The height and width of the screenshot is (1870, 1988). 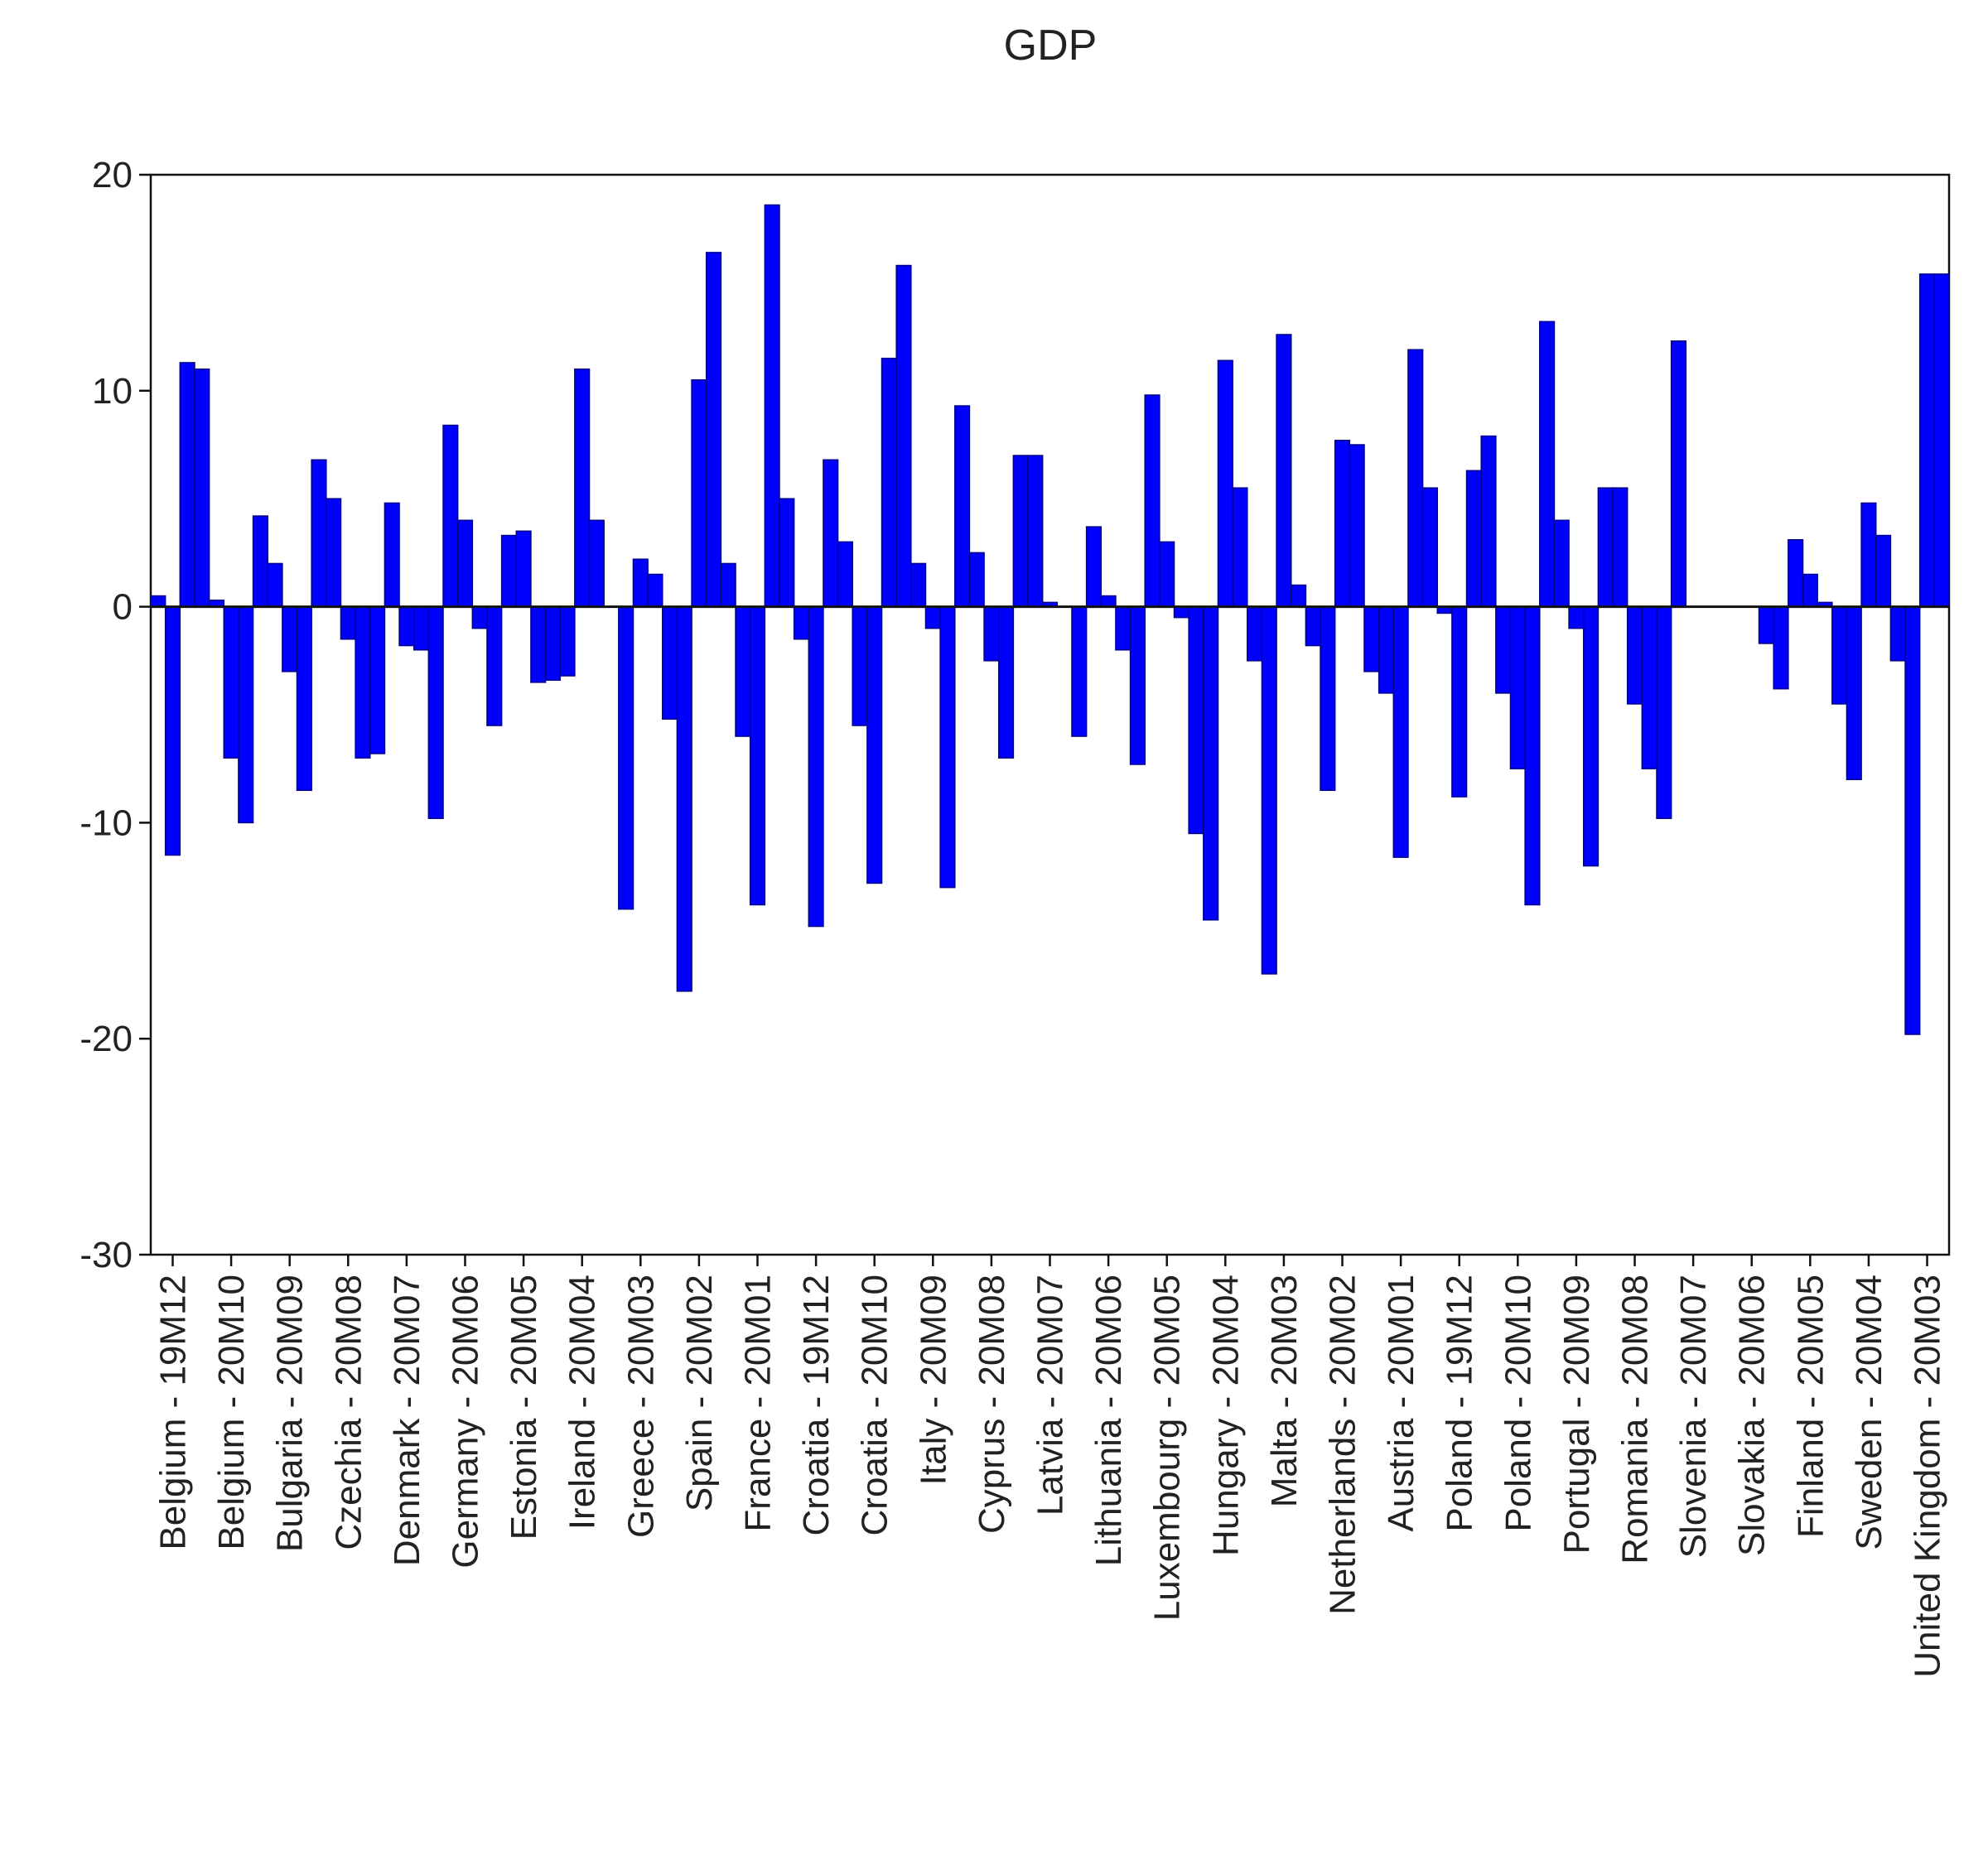 What do you see at coordinates (465, 1422) in the screenshot?
I see `x-tick-label: Germany - 20M06` at bounding box center [465, 1422].